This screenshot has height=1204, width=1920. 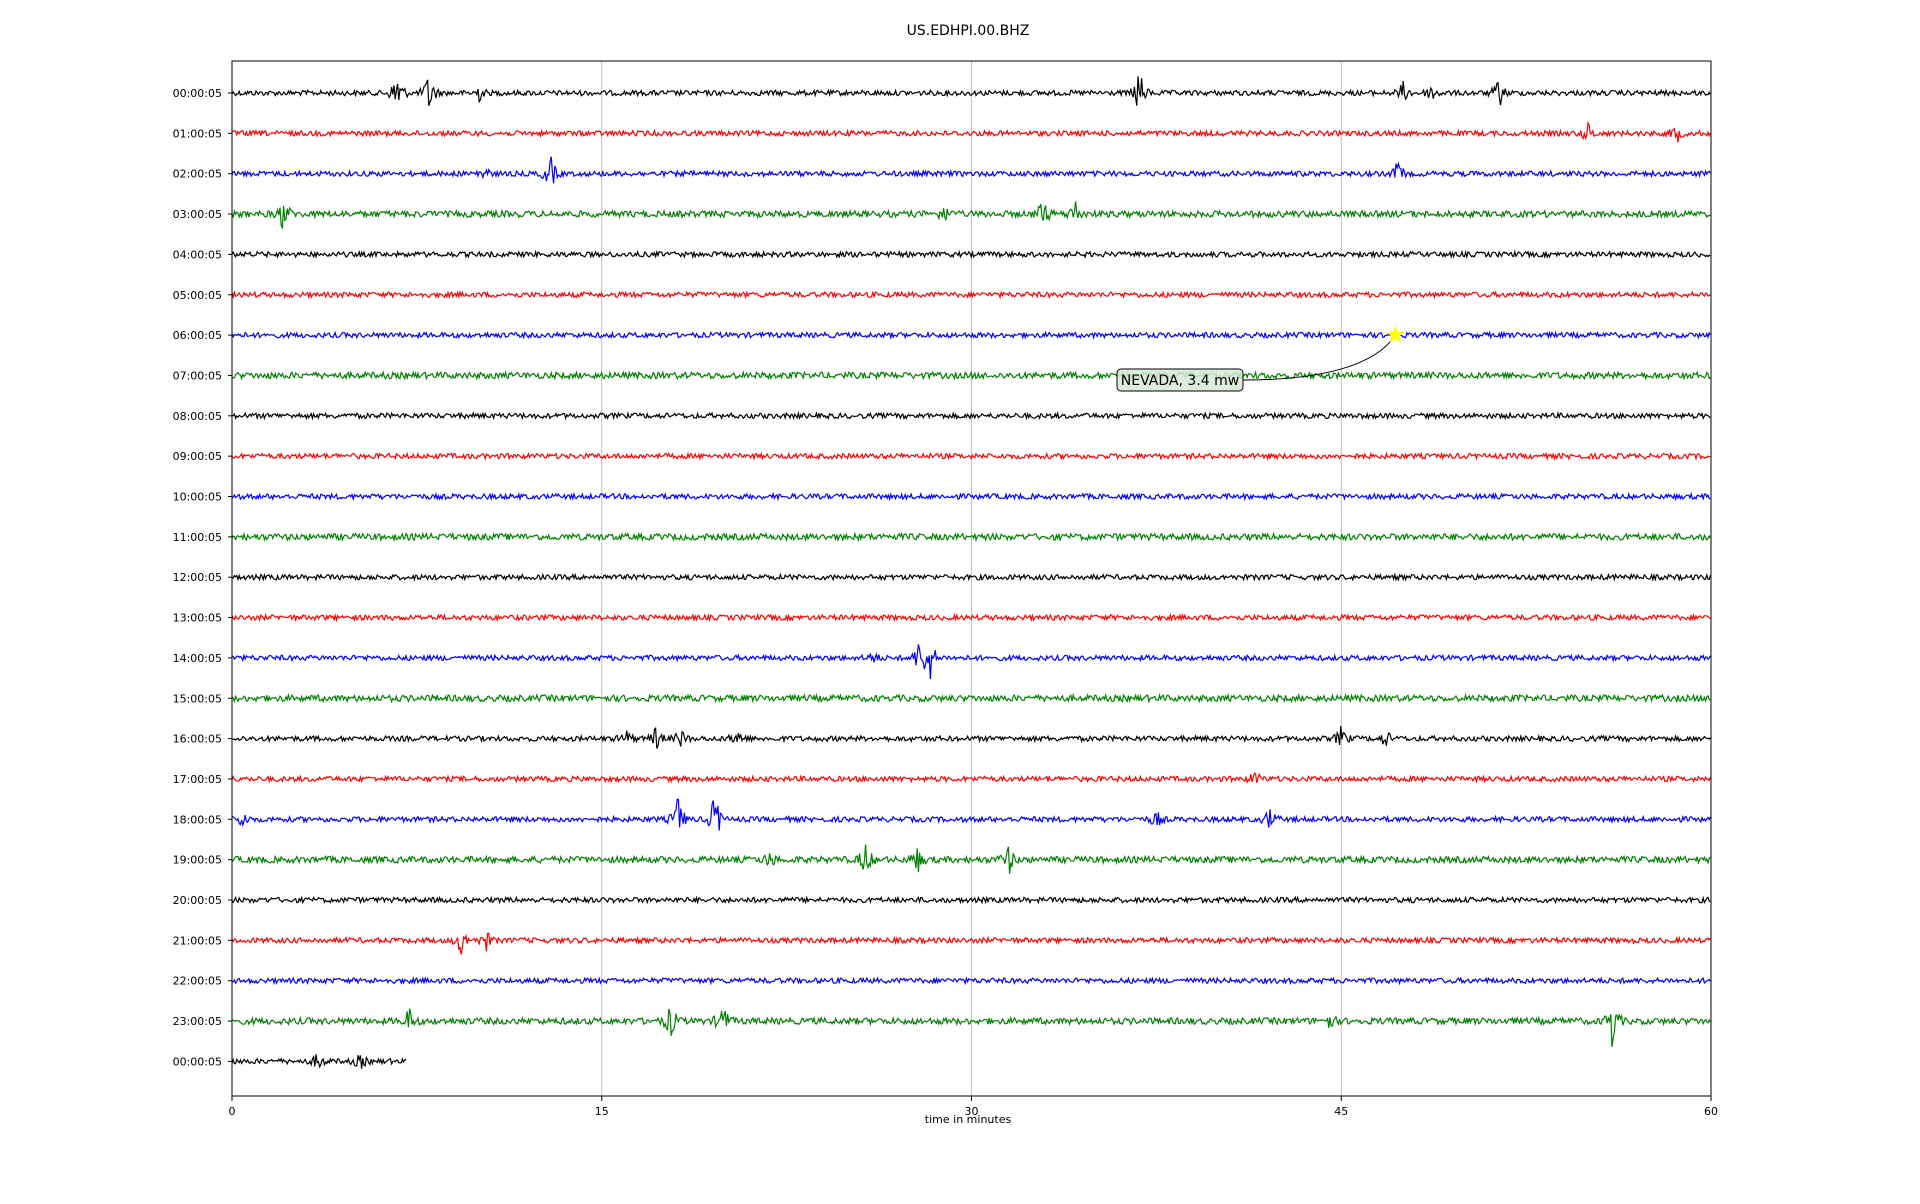 What do you see at coordinates (197, 698) in the screenshot?
I see `row-label-15: 15:00:05` at bounding box center [197, 698].